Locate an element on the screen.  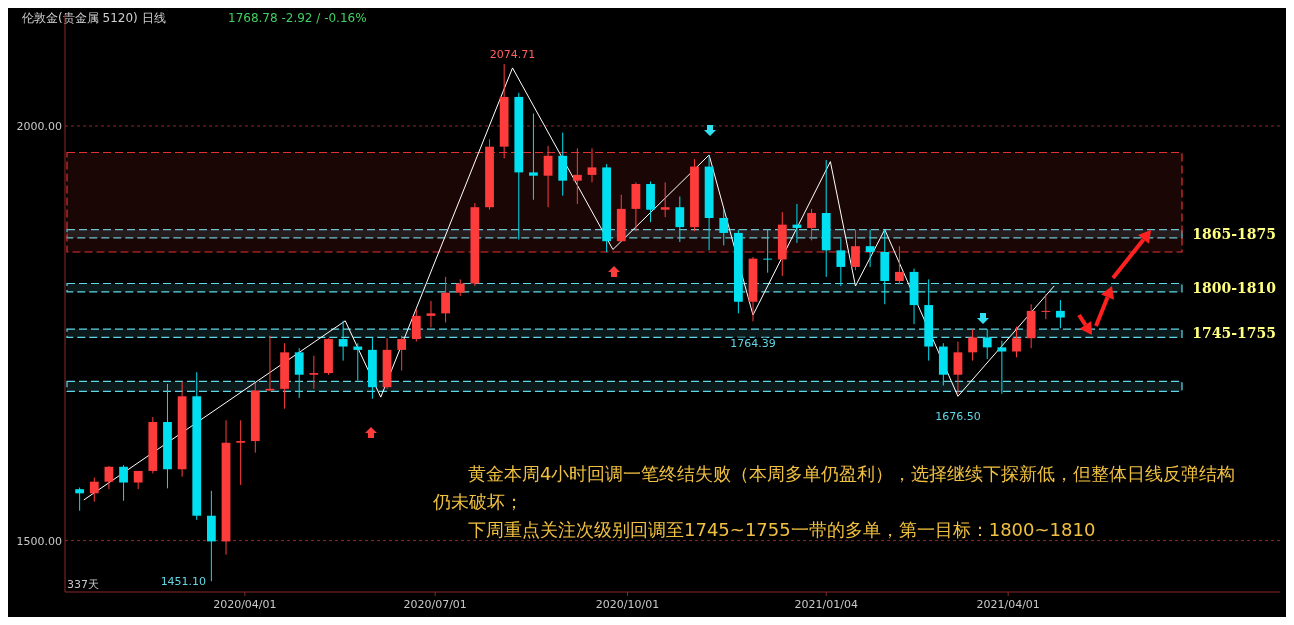
chart-title: 伦敦金(贵金属 5120) 日线 is located at coordinates (94, 18).